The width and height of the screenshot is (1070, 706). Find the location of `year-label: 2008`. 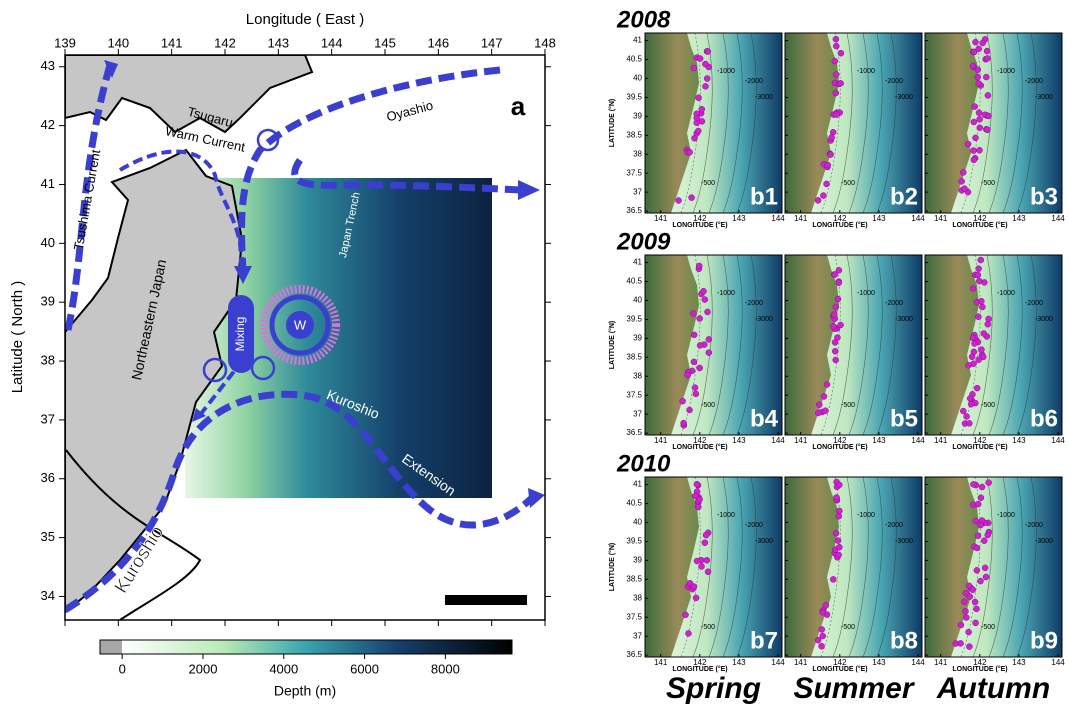

year-label: 2008 is located at coordinates (643, 19).